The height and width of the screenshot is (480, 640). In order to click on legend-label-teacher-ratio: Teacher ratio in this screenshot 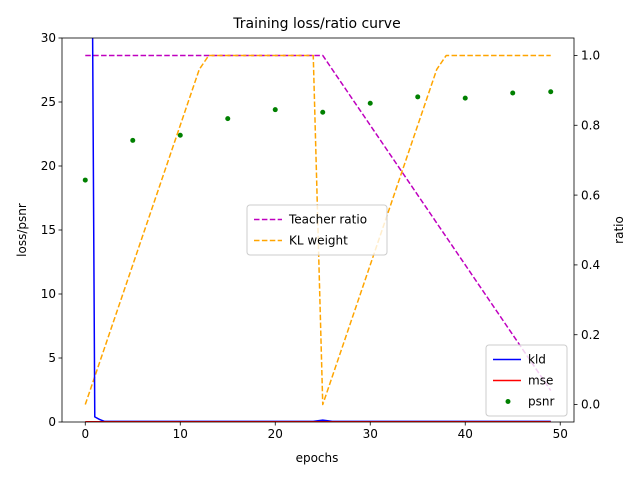, I will do `click(327, 220)`.